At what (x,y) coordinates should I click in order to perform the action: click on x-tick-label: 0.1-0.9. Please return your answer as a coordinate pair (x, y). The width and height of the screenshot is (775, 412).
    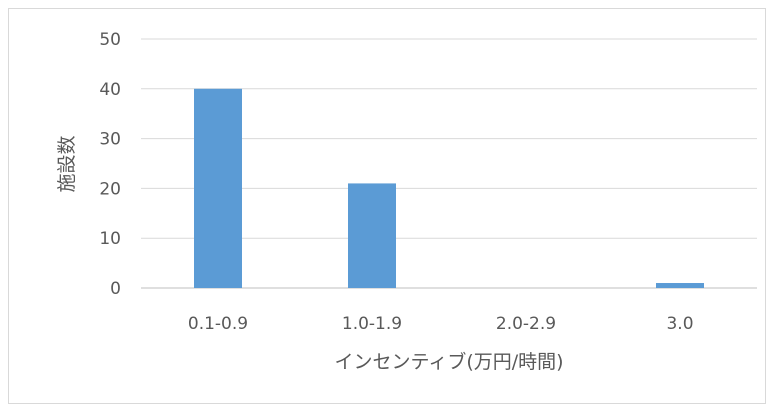
    Looking at the image, I should click on (218, 324).